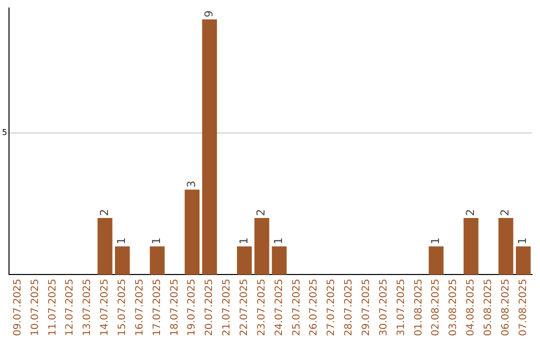 Image resolution: width=540 pixels, height=340 pixels. Describe the element at coordinates (5, 132) in the screenshot. I see `y-tick-label: 5` at that location.